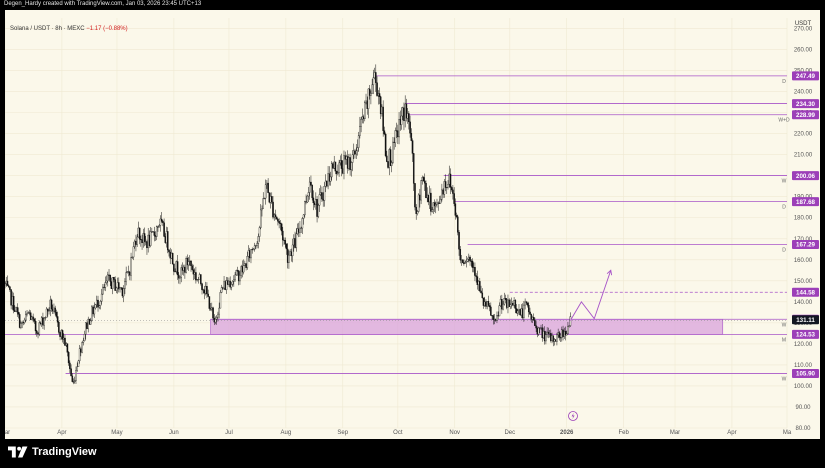 The height and width of the screenshot is (468, 825). Describe the element at coordinates (803, 429) in the screenshot. I see `y-tick-label: 80.00` at that location.